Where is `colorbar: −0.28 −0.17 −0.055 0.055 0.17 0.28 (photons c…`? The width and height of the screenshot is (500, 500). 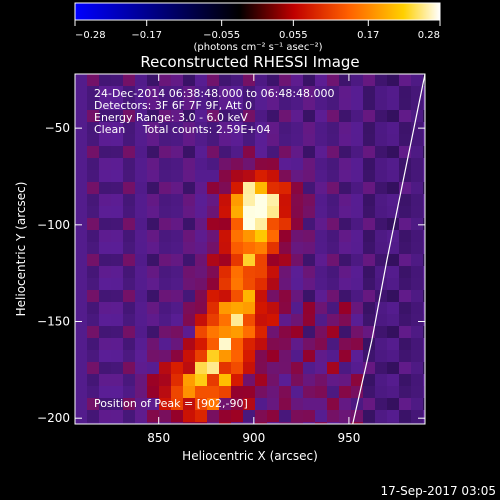 colorbar: −0.28 −0.17 −0.055 0.055 0.17 0.28 (photons c… is located at coordinates (257, 27).